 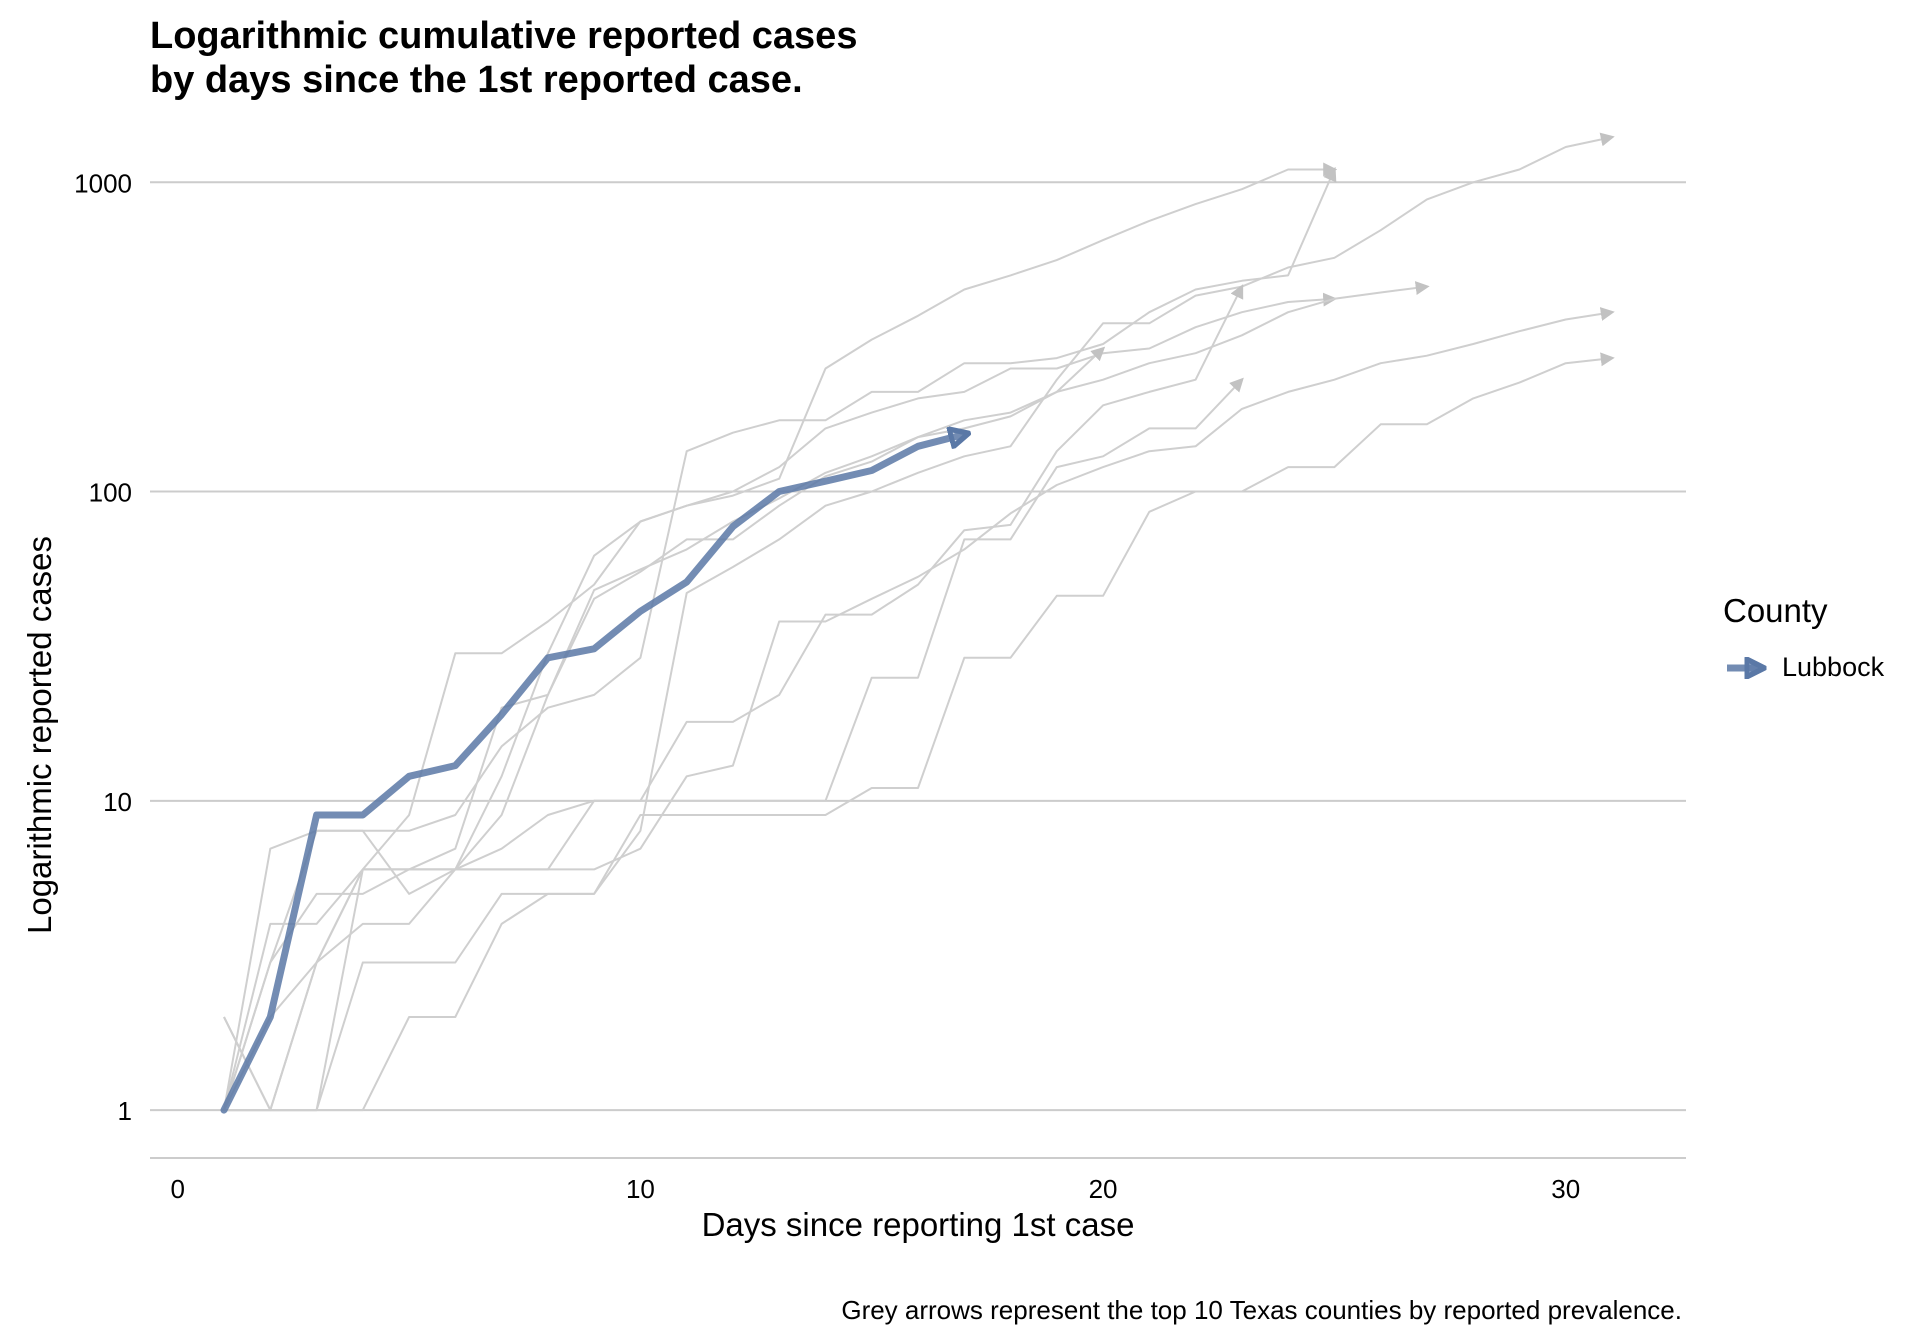 I want to click on x-tick-label-30: 30, so click(x=1565, y=1189).